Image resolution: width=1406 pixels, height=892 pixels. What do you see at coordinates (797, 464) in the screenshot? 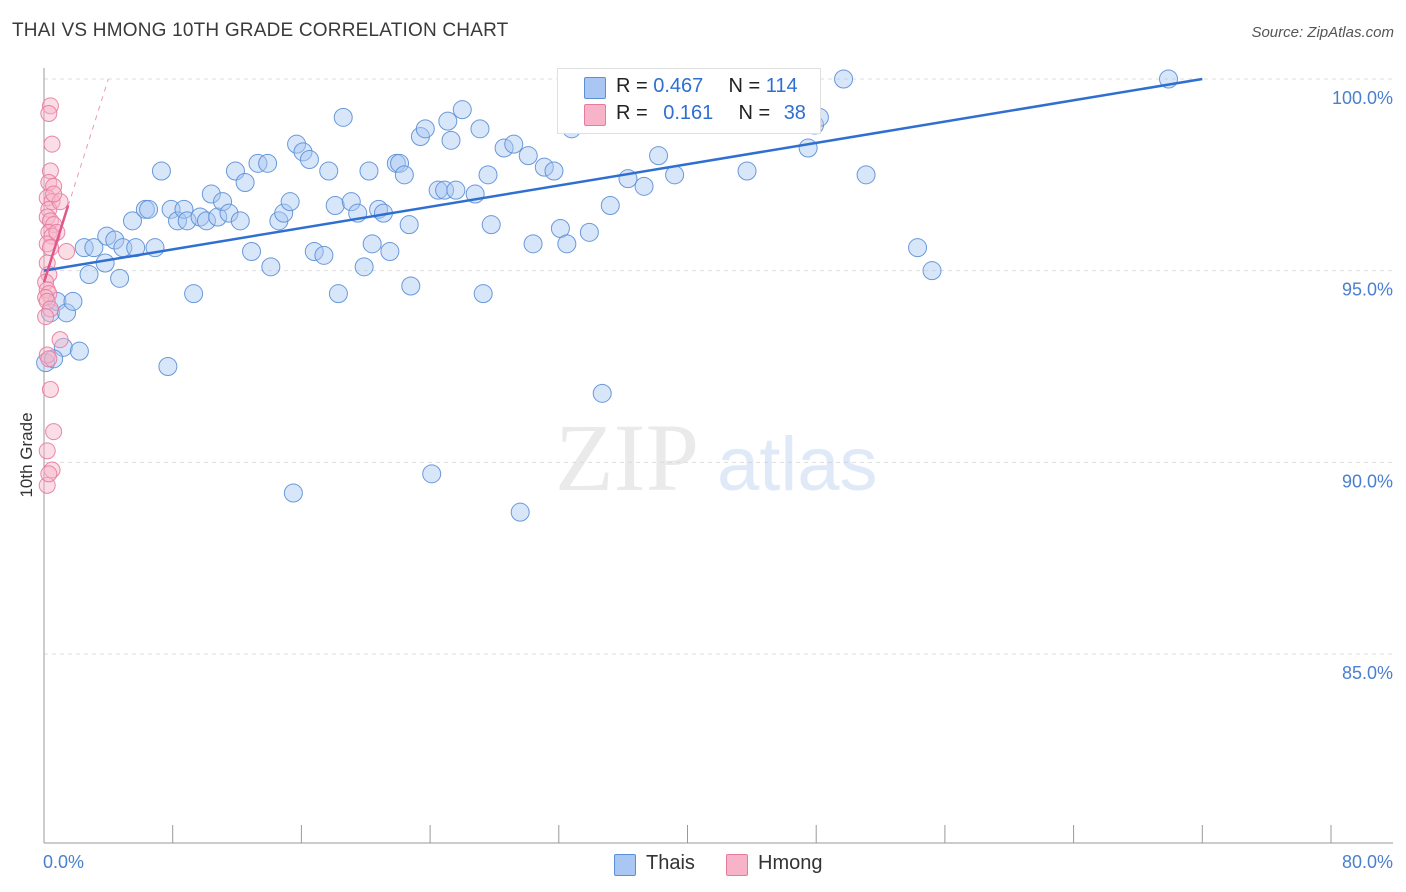
I see `watermark-atlas: atlas` at bounding box center [797, 464].